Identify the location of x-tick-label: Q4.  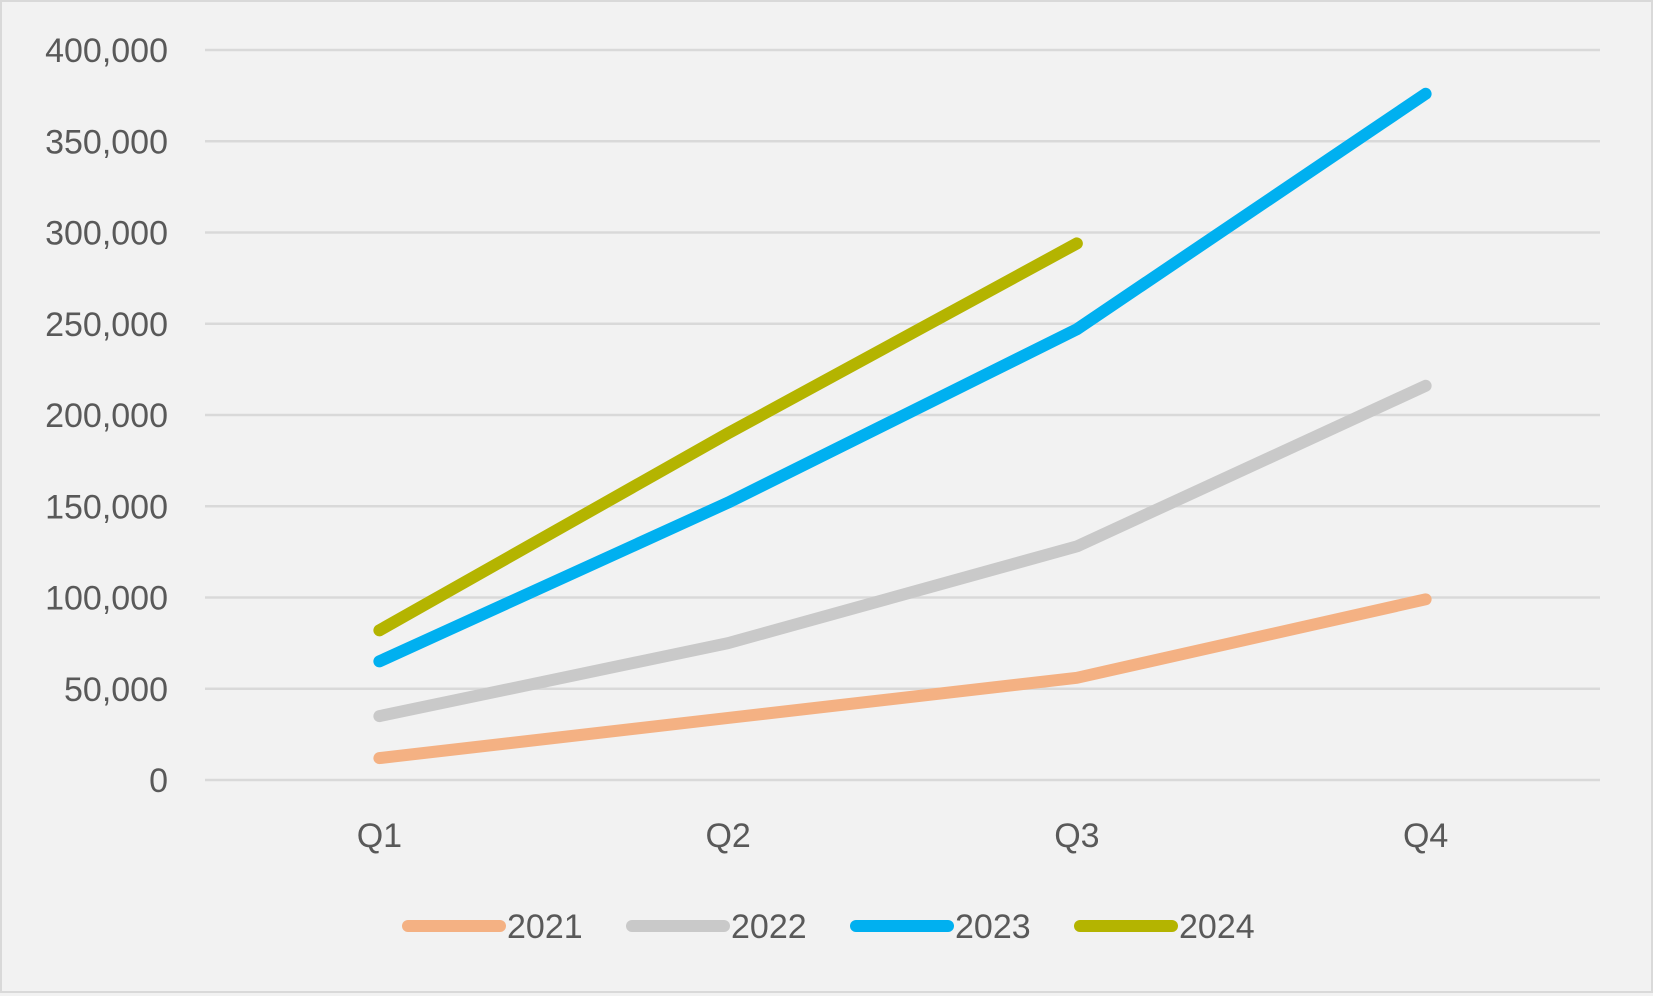
(1425, 836).